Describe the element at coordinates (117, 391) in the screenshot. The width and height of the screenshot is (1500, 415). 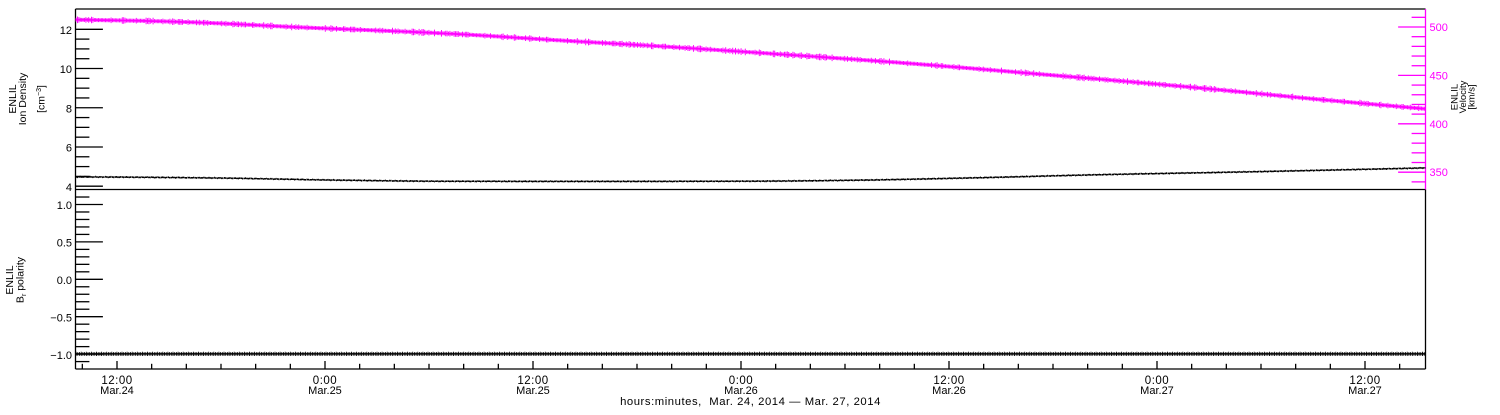
I see `svg-text: Mar.24` at that location.